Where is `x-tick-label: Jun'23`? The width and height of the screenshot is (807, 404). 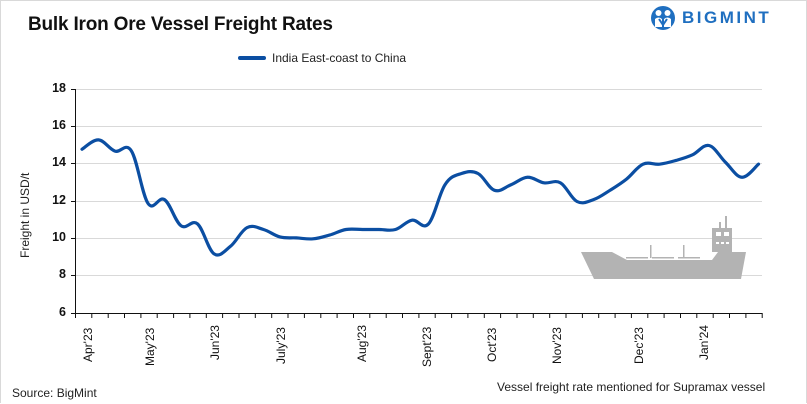 x-tick-label: Jun'23 is located at coordinates (215, 342).